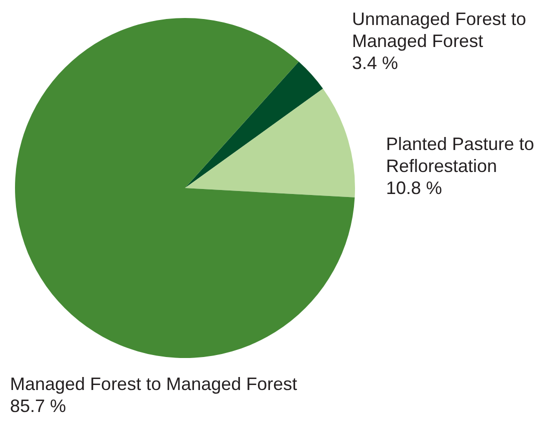 This screenshot has width=551, height=424. I want to click on slice-label: Planted Pasture to Reflorestation, so click(460, 155).